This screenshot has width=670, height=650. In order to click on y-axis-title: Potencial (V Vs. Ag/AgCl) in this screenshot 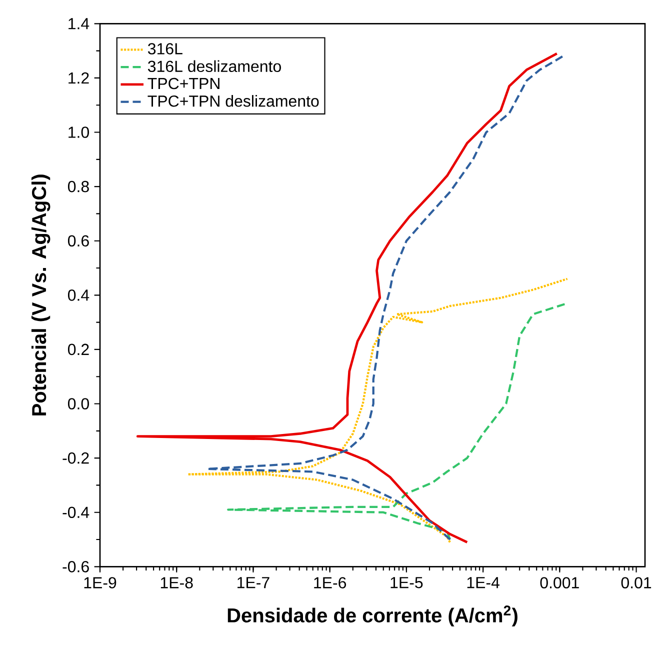, I will do `click(40, 295)`.